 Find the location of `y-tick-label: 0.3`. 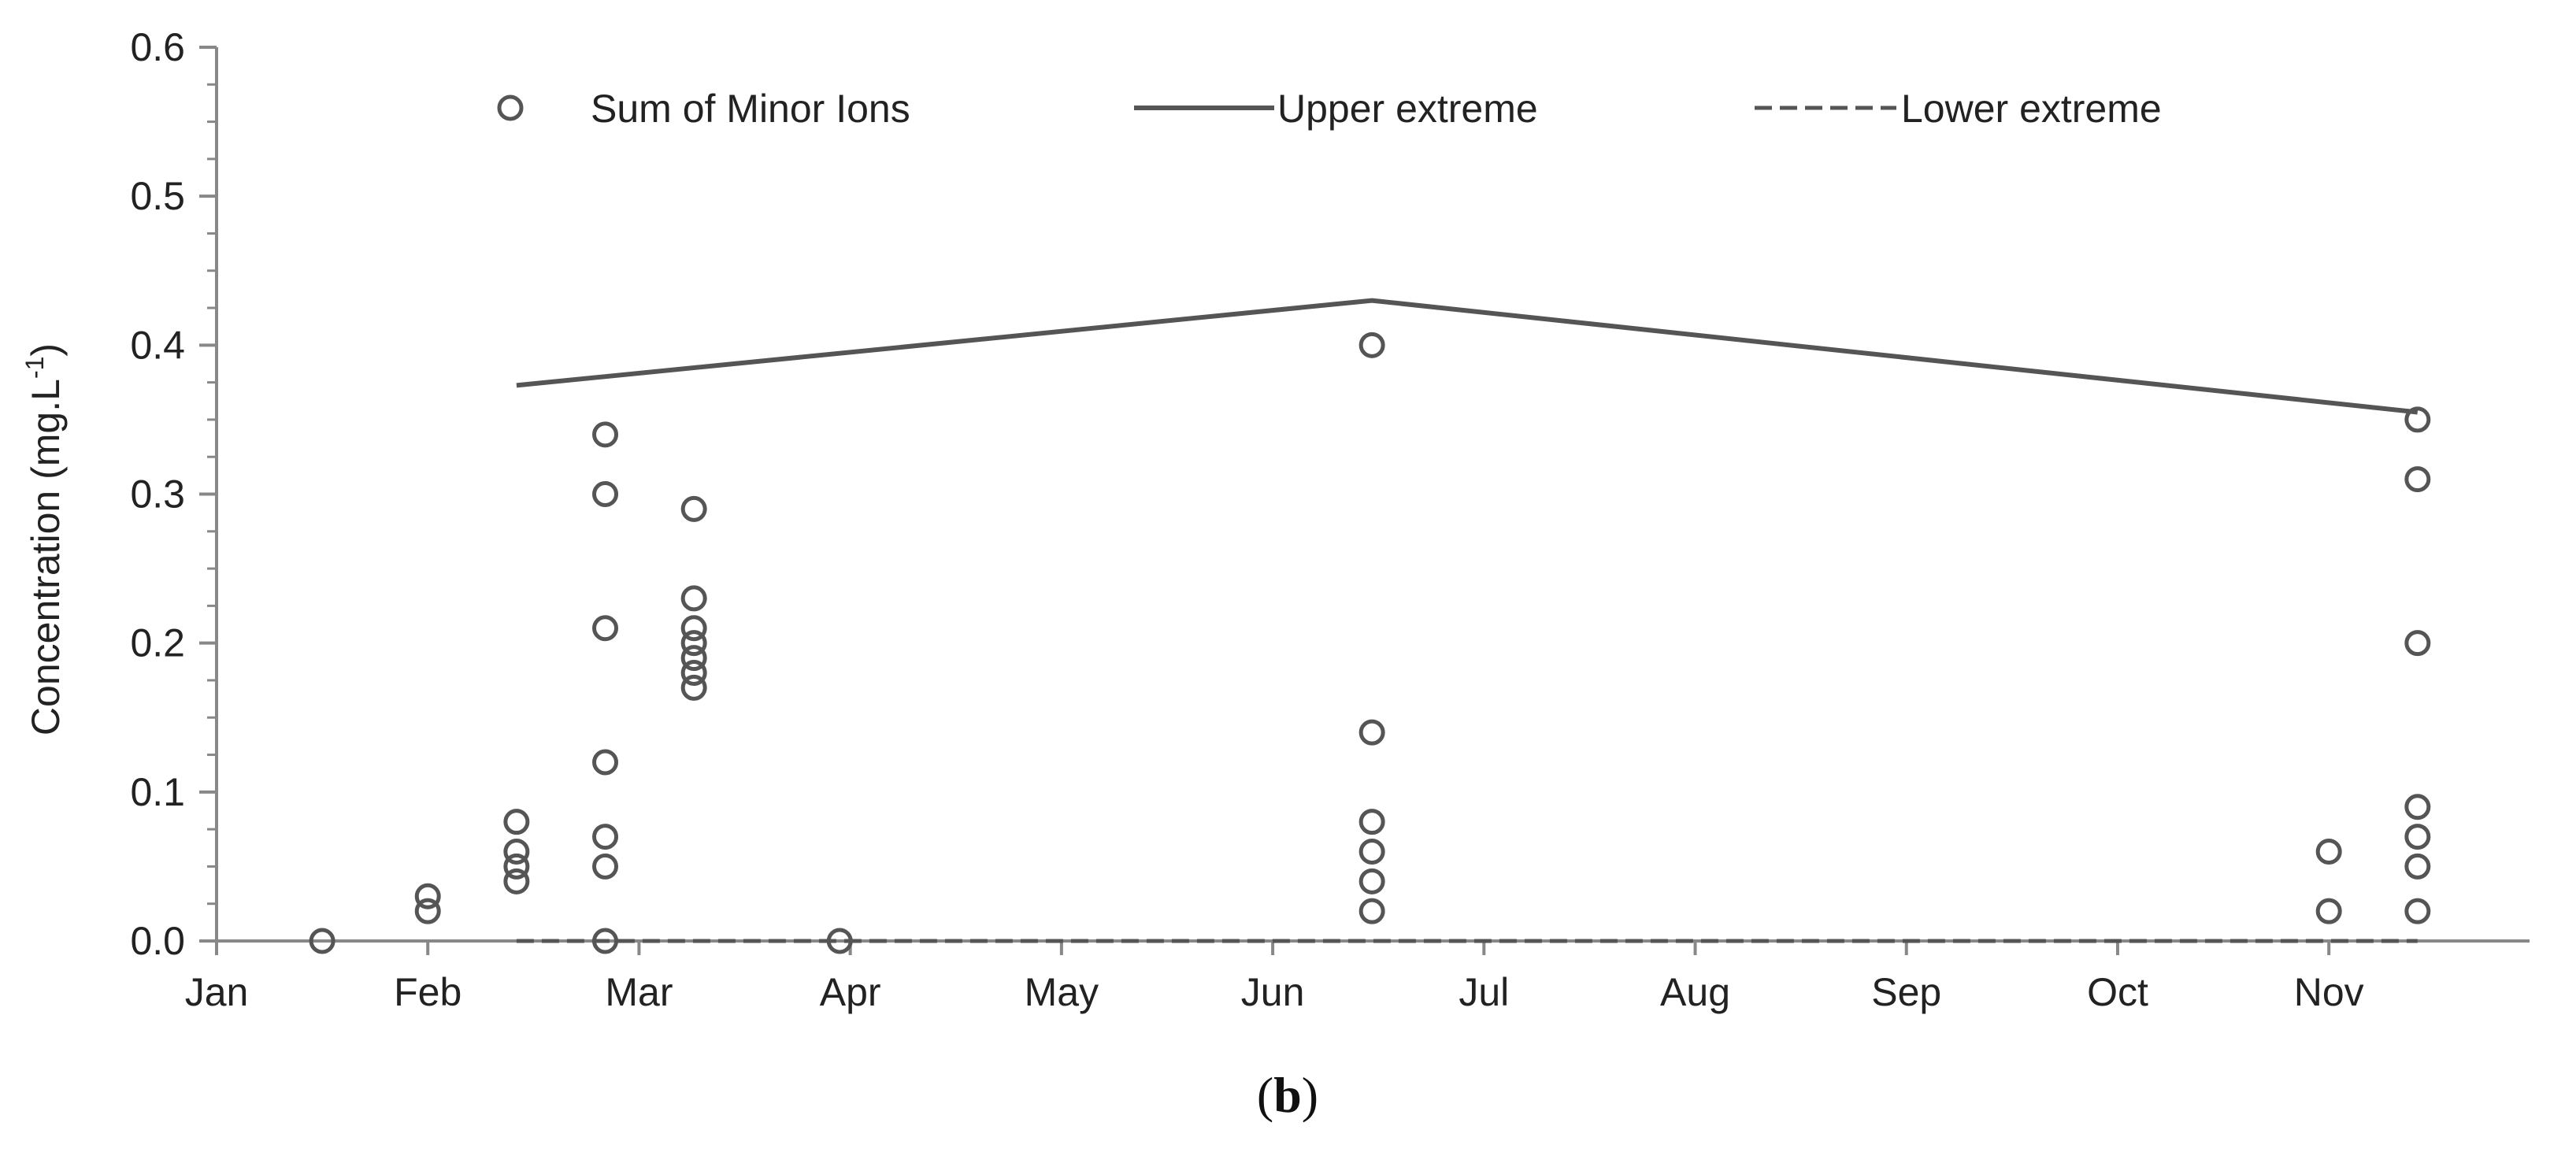

y-tick-label: 0.3 is located at coordinates (157, 494).